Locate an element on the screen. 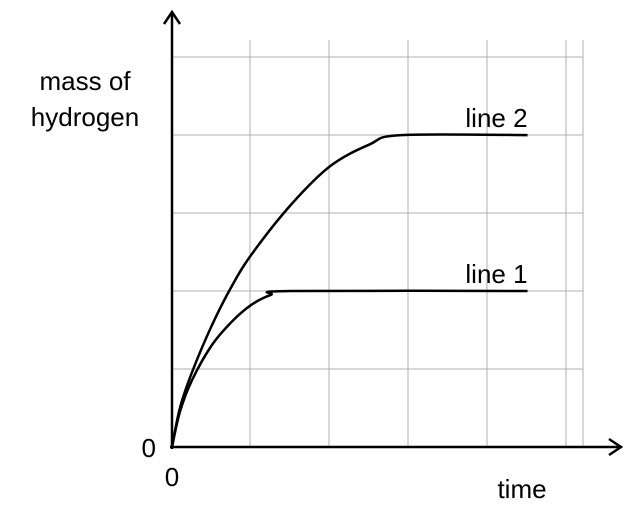 The height and width of the screenshot is (508, 627). x-axis-arrow is located at coordinates (616, 447).